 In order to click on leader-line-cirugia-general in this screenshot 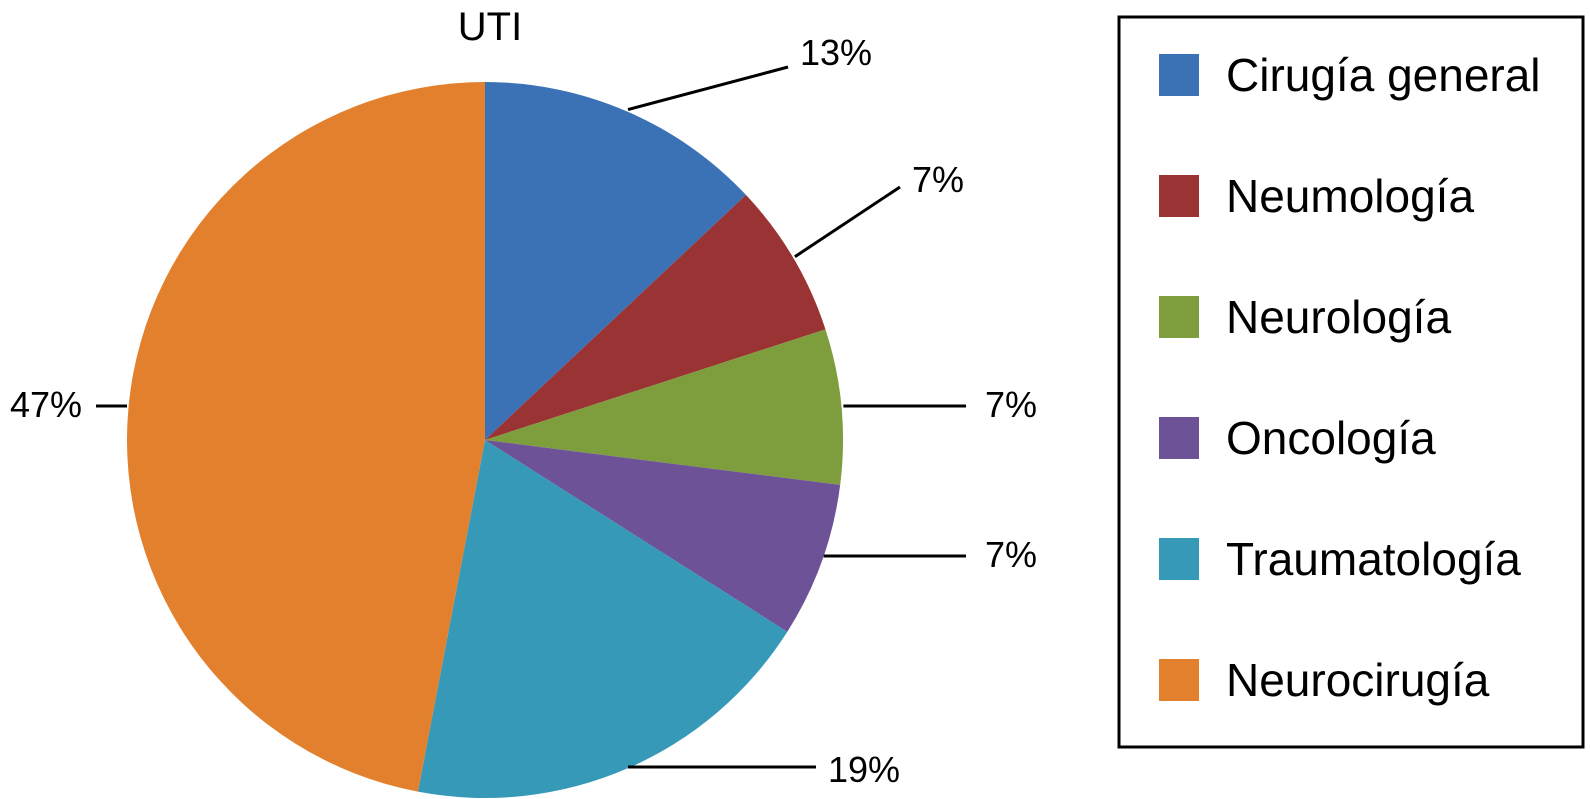, I will do `click(708, 88)`.